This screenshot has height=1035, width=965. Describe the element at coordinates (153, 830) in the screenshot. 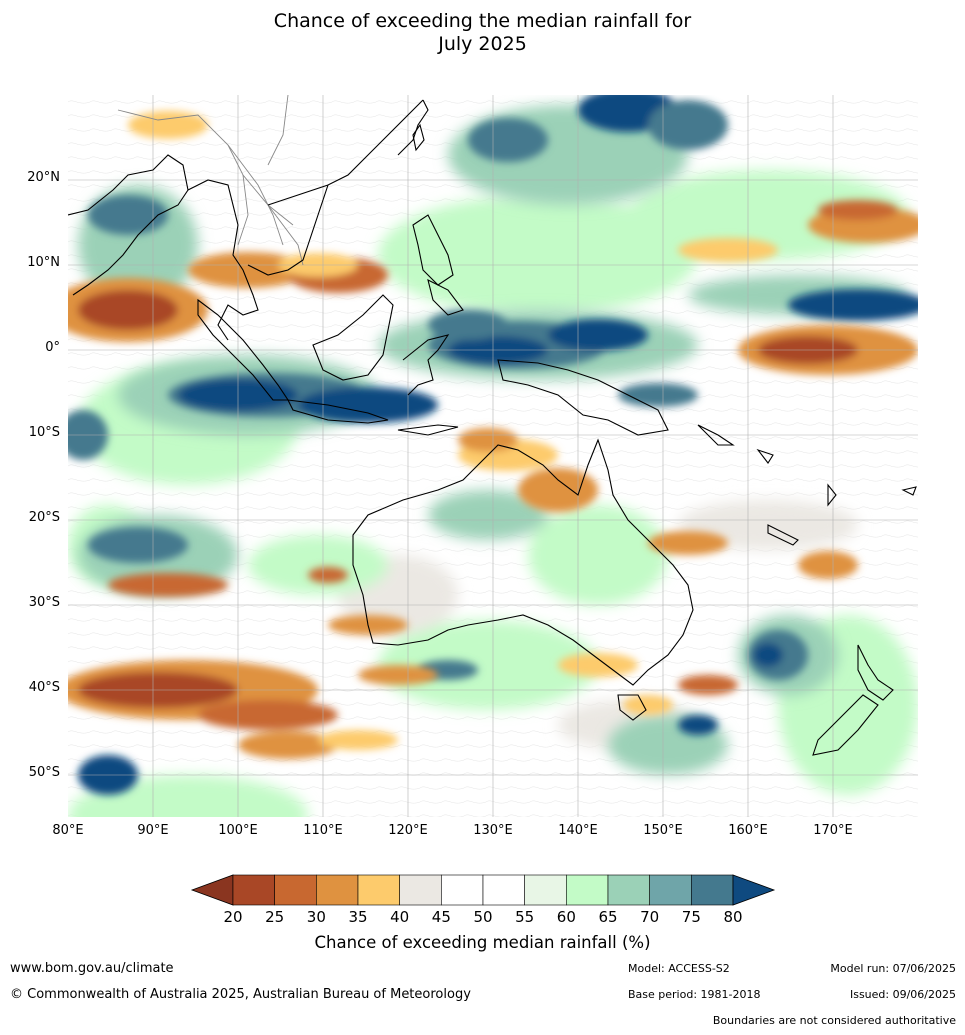

I see `lon-label-90e: 90°E` at that location.